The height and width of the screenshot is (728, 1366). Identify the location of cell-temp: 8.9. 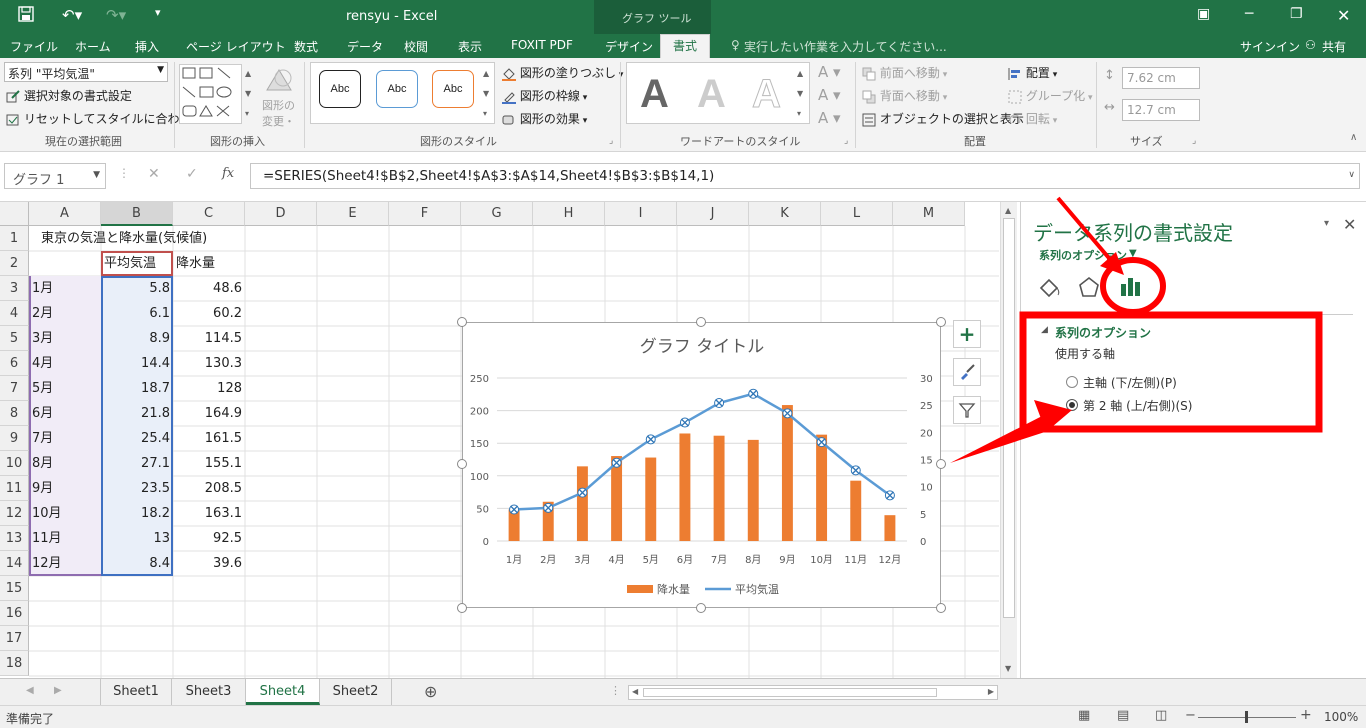
(159, 338).